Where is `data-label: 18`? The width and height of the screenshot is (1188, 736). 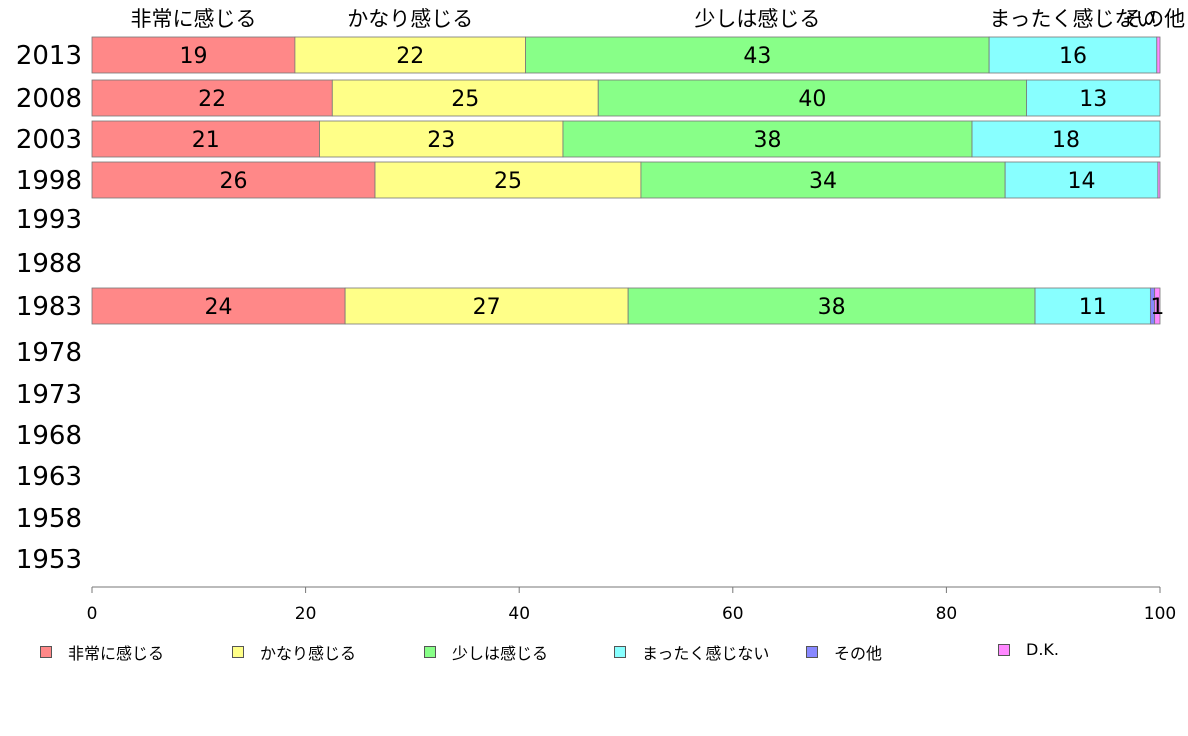 data-label: 18 is located at coordinates (1066, 140).